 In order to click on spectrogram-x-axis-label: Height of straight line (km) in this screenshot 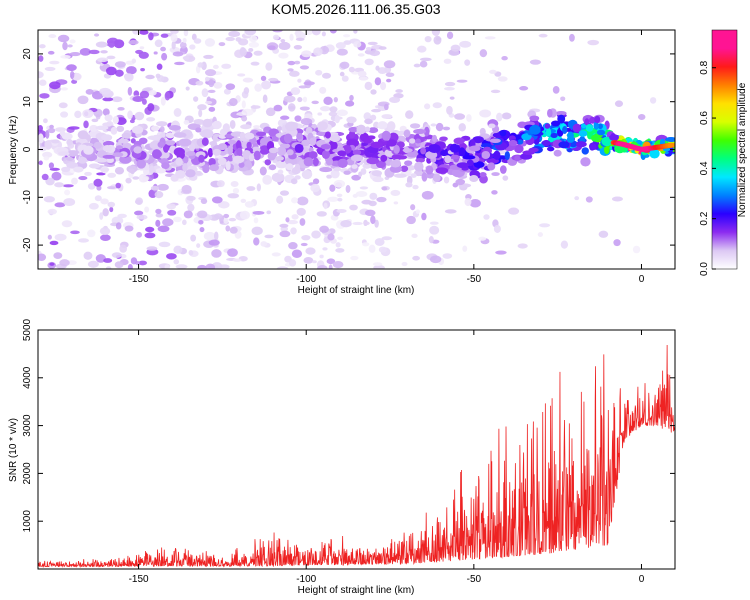, I will do `click(356, 290)`.